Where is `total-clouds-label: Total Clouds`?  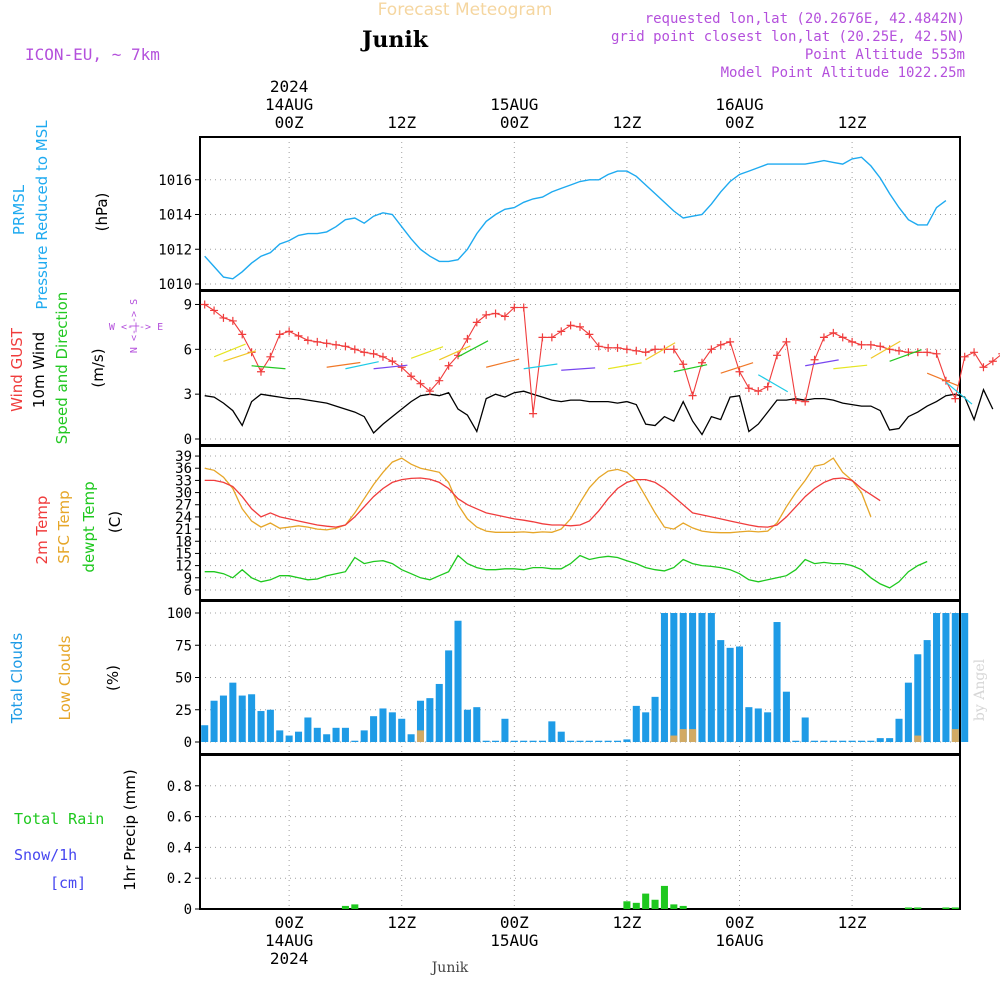
total-clouds-label: Total Clouds is located at coordinates (17, 679).